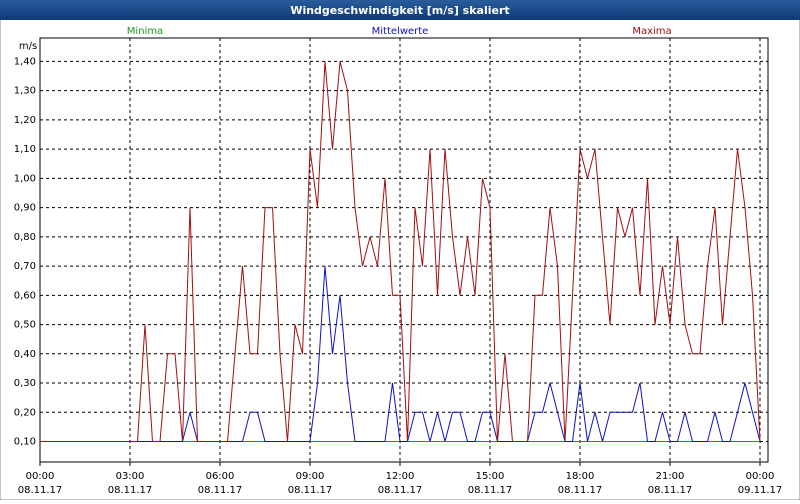  What do you see at coordinates (25, 120) in the screenshot?
I see `y-tick-label: 1,20` at bounding box center [25, 120].